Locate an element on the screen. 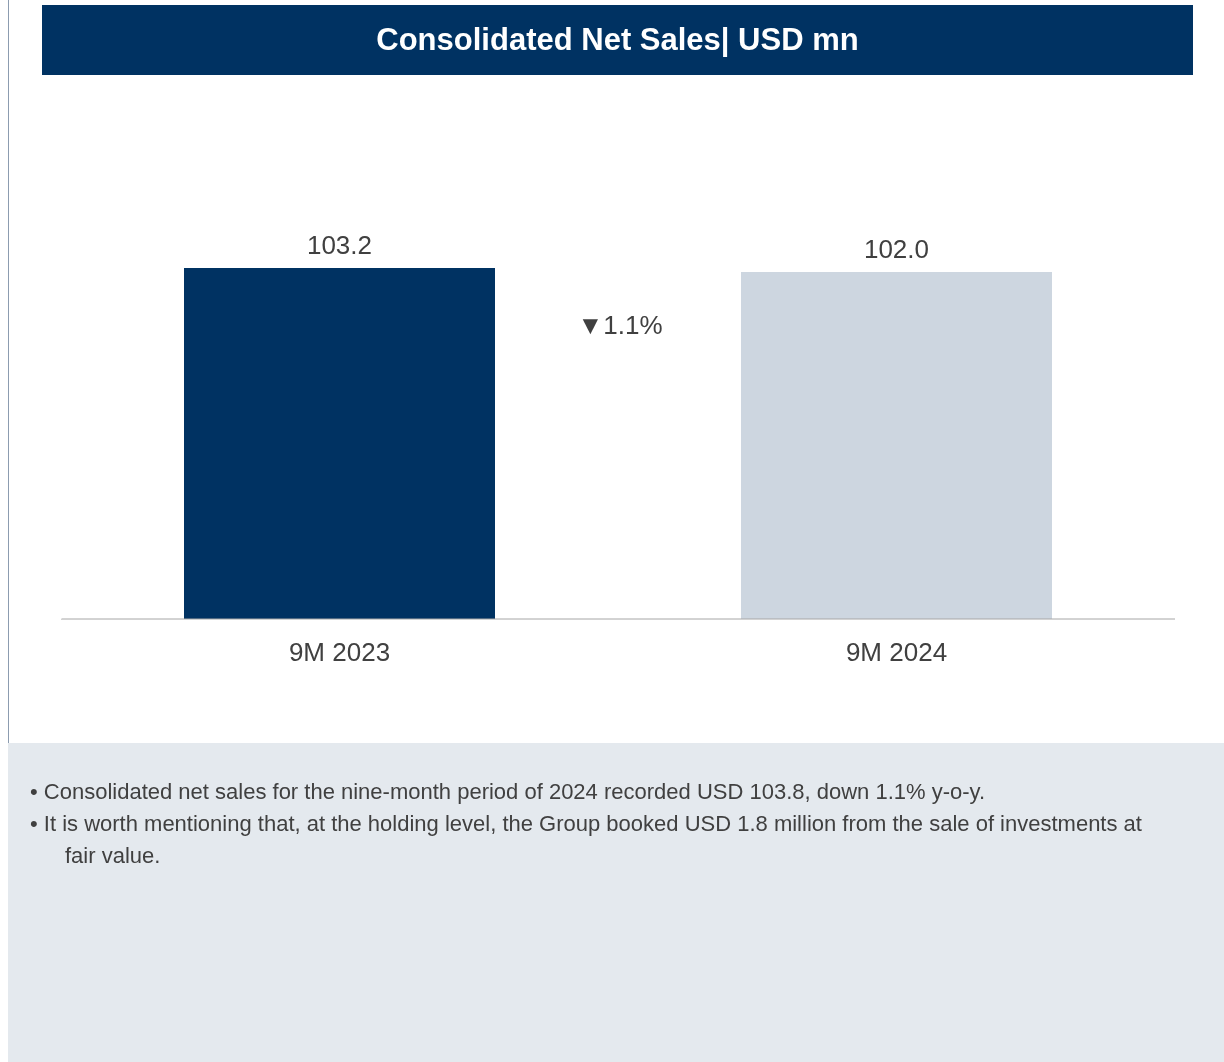  chart-title: Consolidated Net Sales| USD mn is located at coordinates (617, 40).